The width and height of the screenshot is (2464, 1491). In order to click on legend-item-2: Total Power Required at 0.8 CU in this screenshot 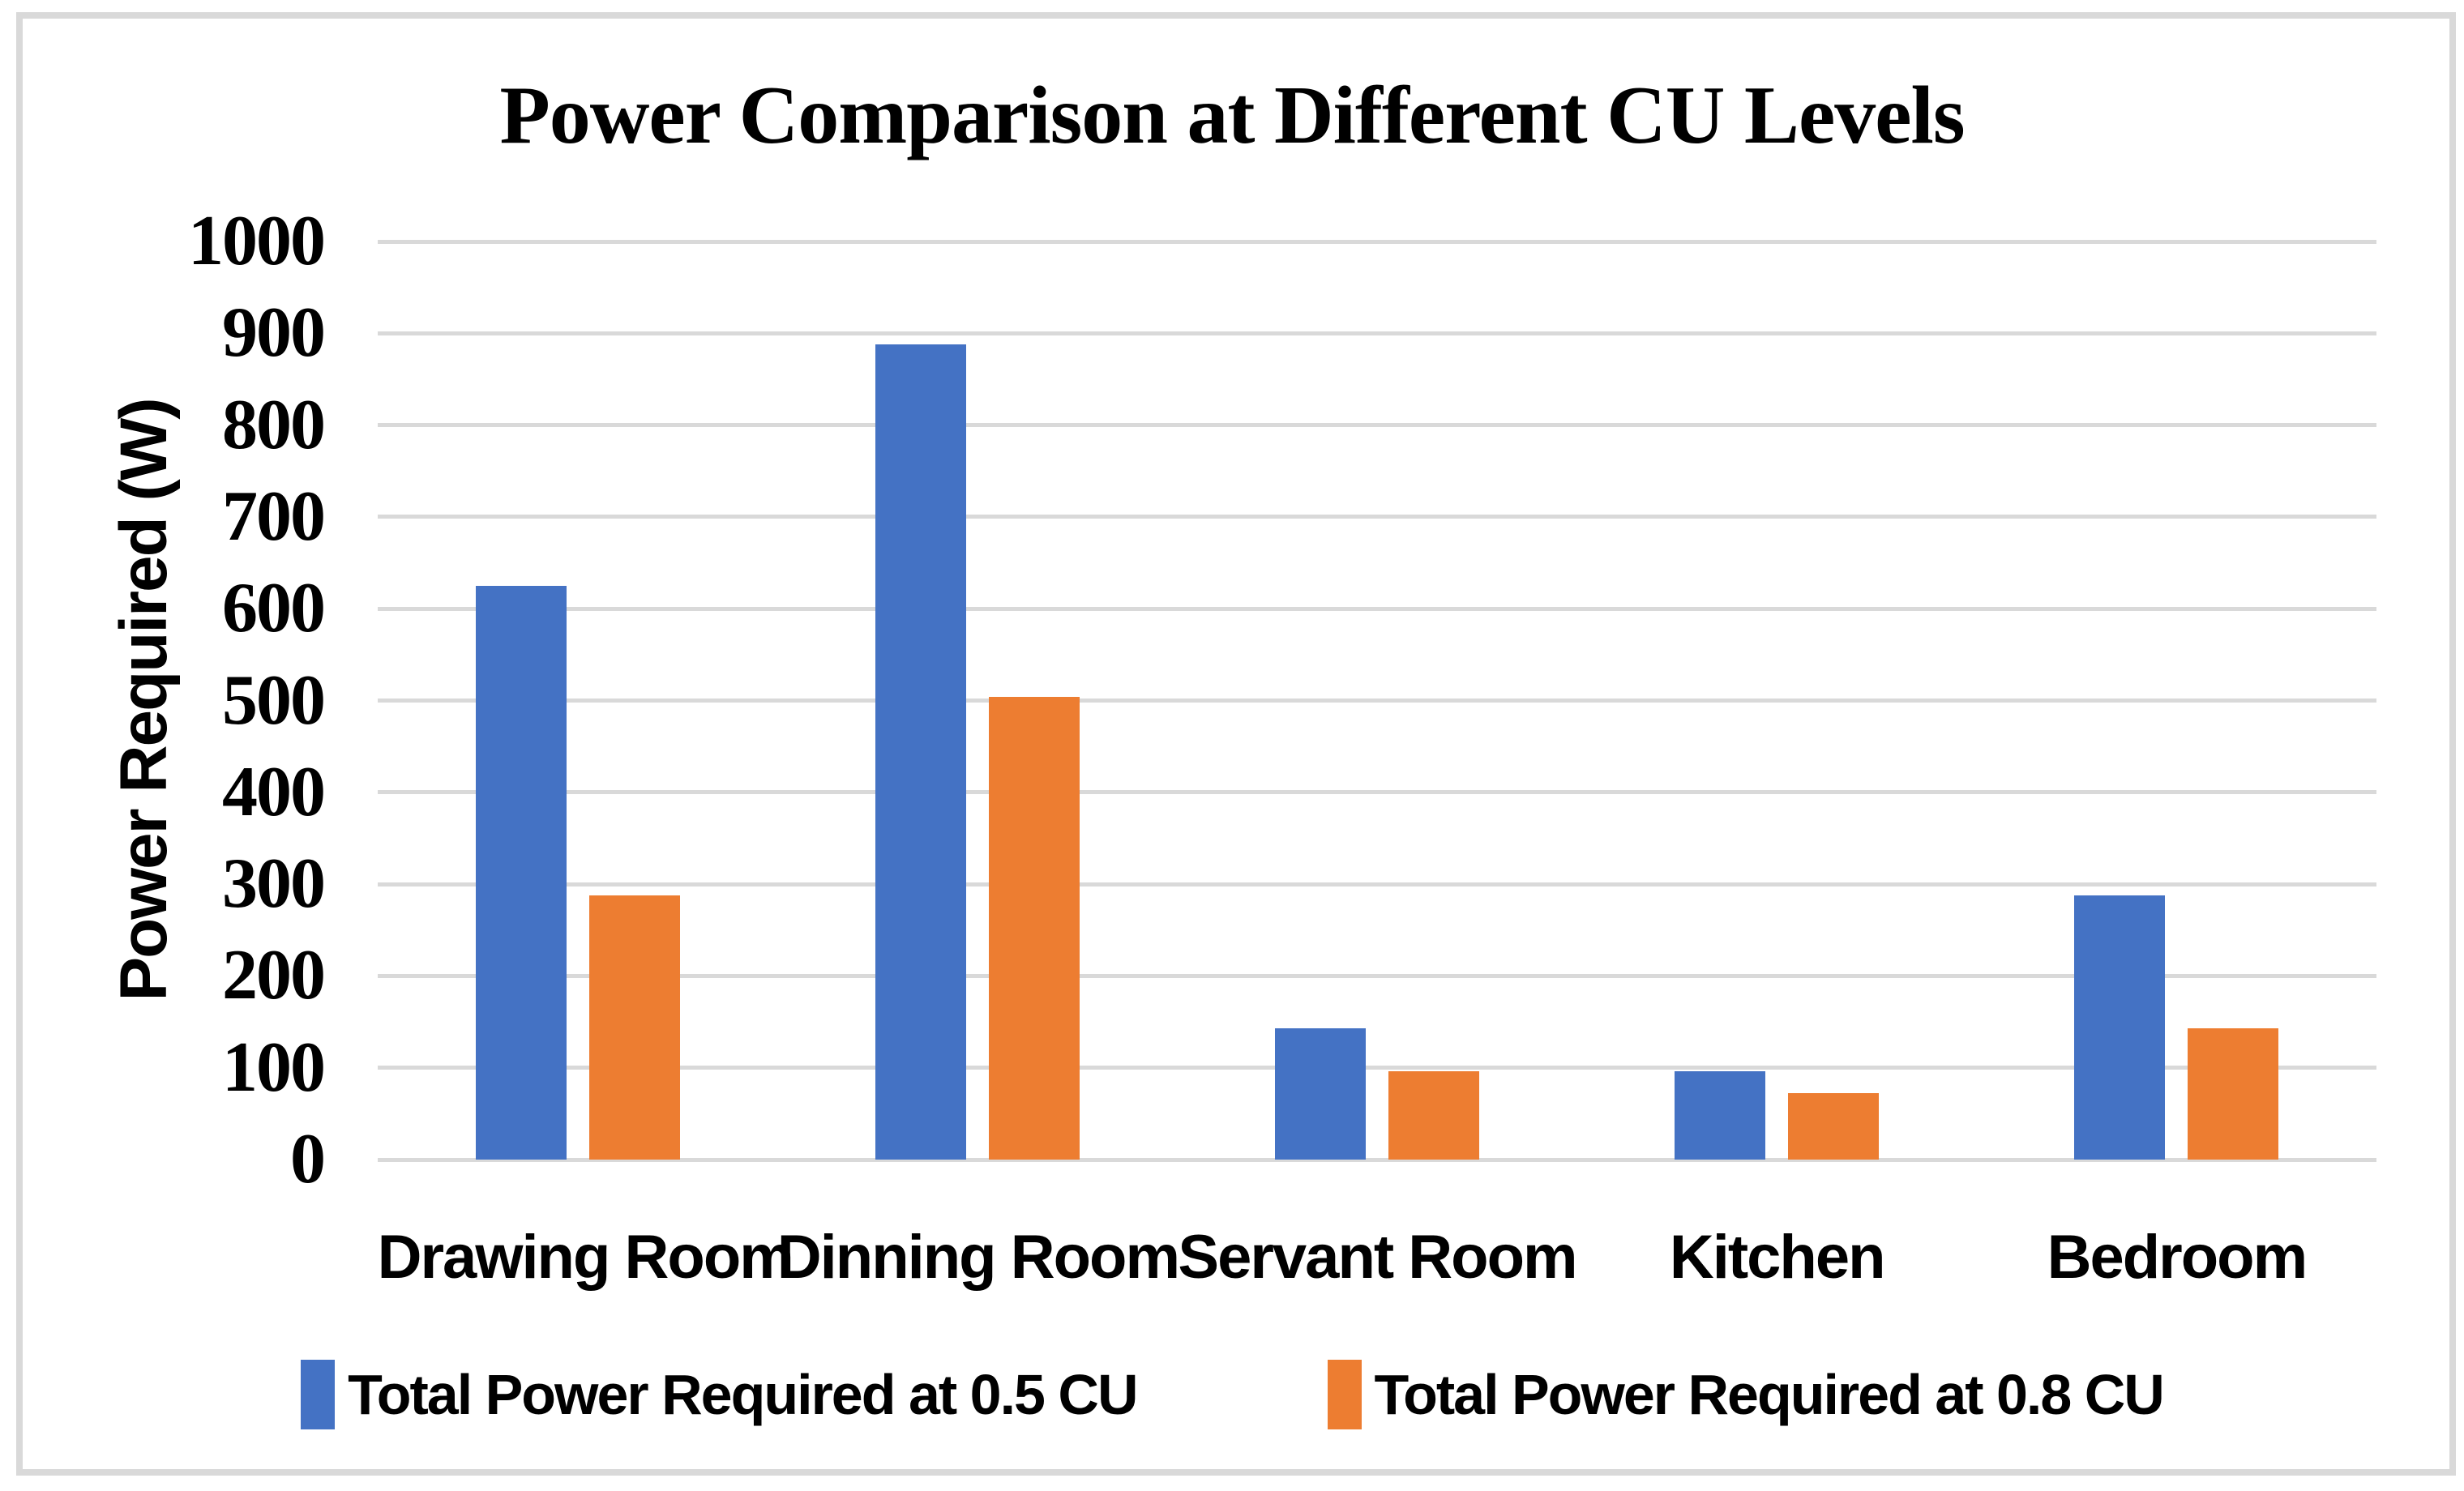, I will do `click(1746, 1394)`.